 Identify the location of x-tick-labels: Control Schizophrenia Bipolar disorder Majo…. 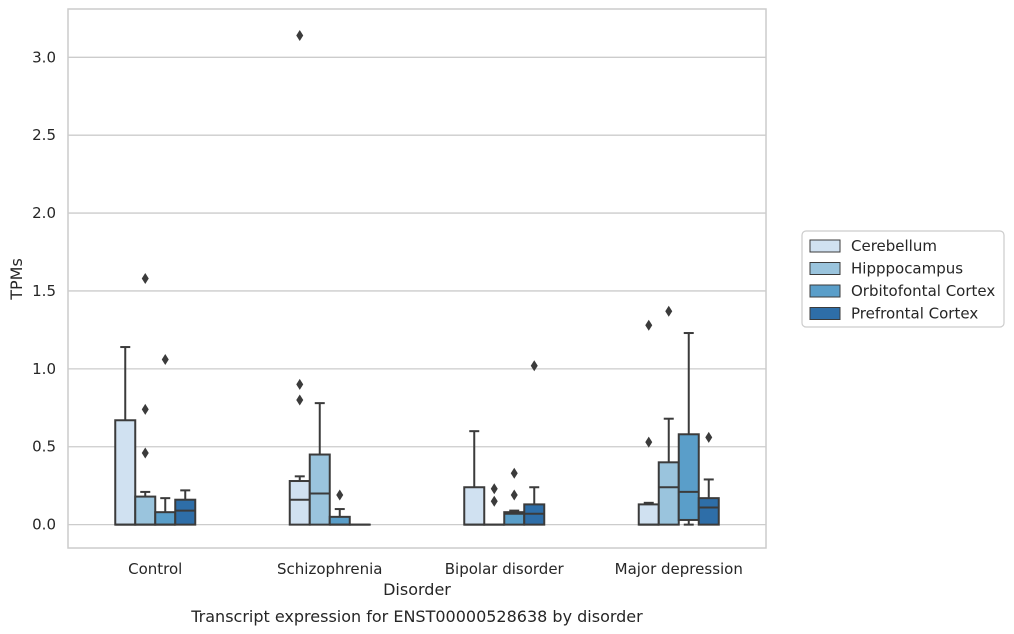
(435, 569).